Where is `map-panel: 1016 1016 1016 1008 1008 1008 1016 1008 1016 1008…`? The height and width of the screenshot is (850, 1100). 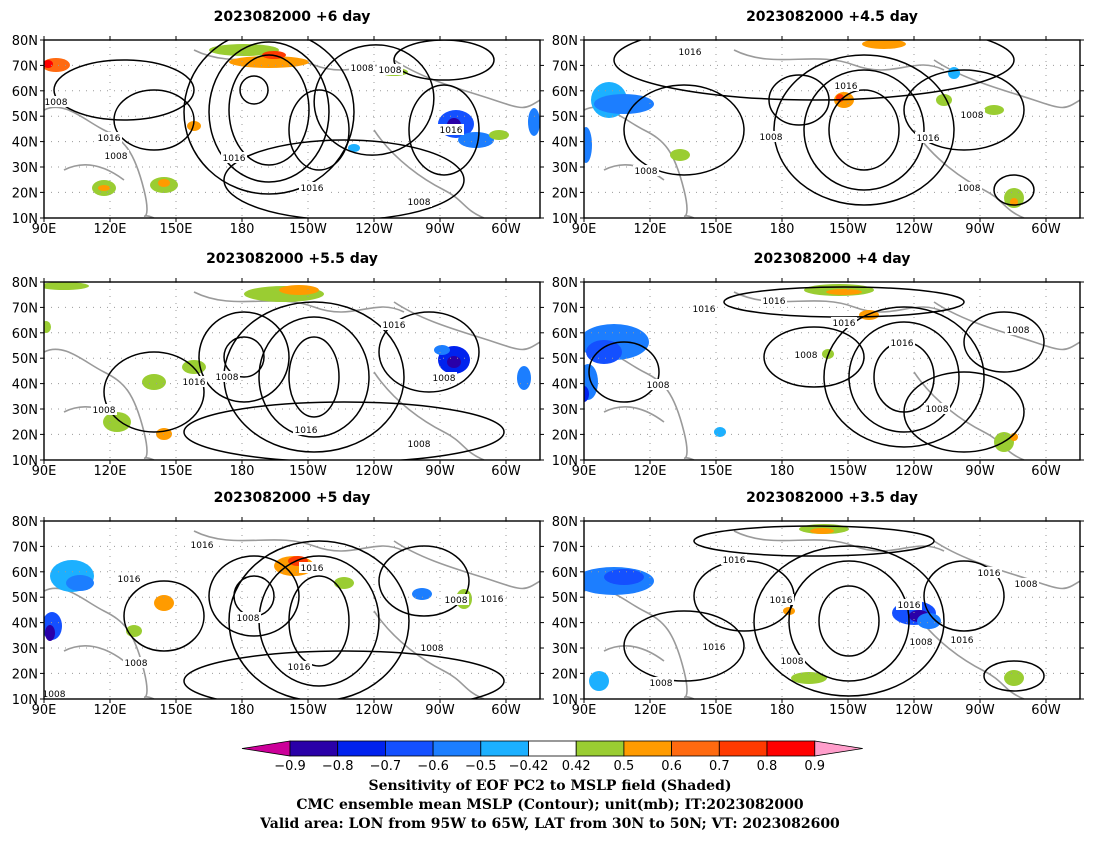 map-panel: 1016 1016 1016 1008 1008 1008 1016 1008 1016 1008… is located at coordinates (278, 604).